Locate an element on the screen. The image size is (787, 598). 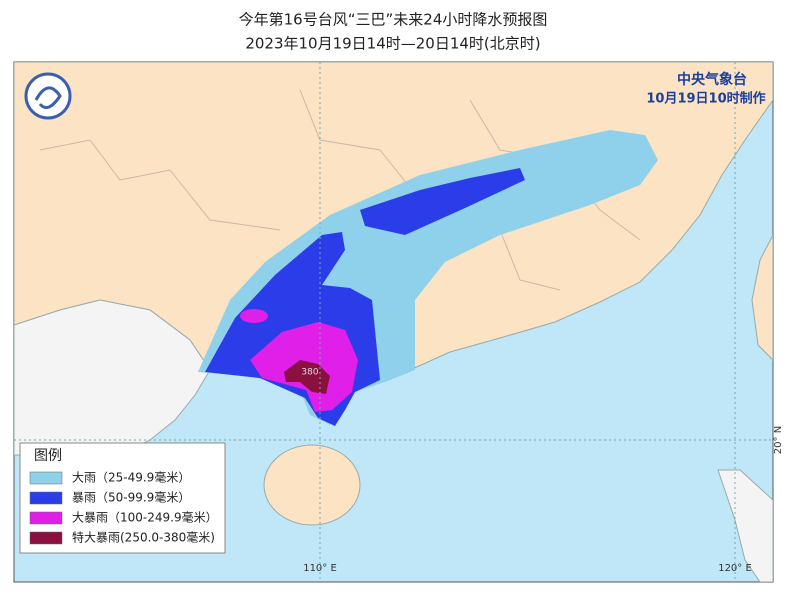
legend-label: 暴雨（50-99.9毫米） is located at coordinates (131, 497).